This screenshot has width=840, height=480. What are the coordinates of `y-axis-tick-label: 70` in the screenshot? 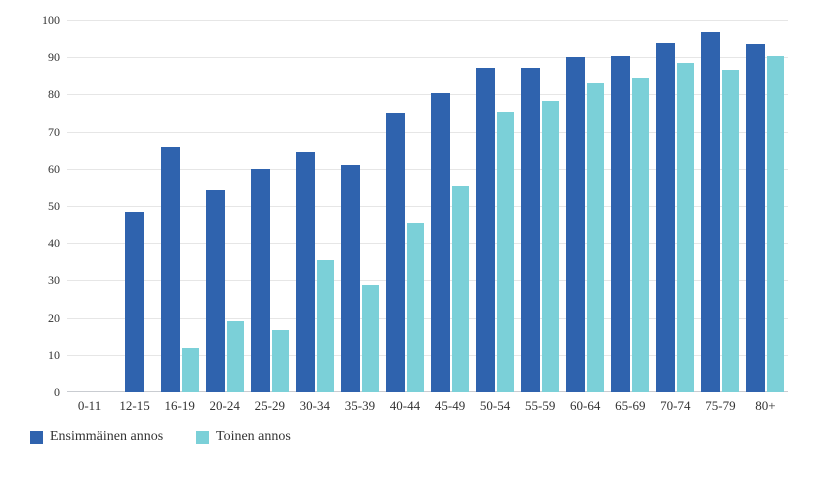 It's located at (54, 131).